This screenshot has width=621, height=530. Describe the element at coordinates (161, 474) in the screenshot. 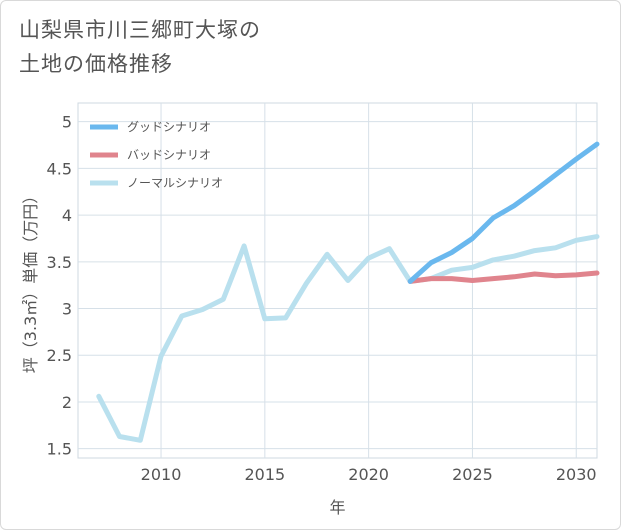

I see `x-tick-label: 2010` at that location.